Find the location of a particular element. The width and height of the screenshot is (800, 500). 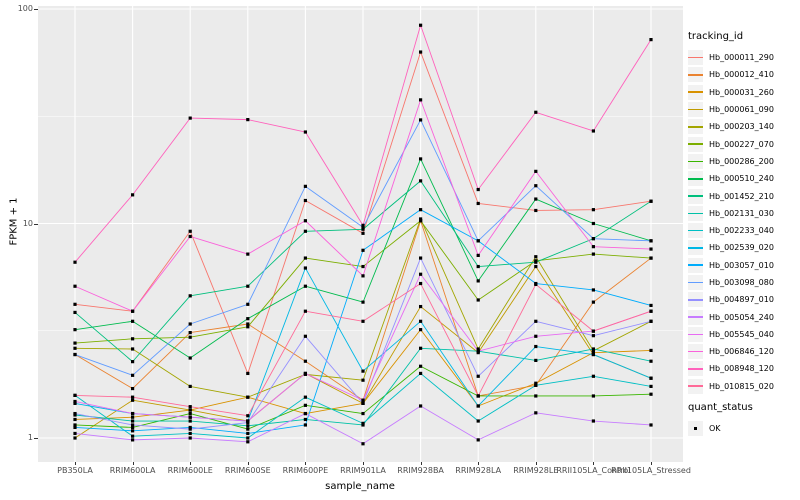

legend-item-label: Hb_000012_410 is located at coordinates (741, 75).